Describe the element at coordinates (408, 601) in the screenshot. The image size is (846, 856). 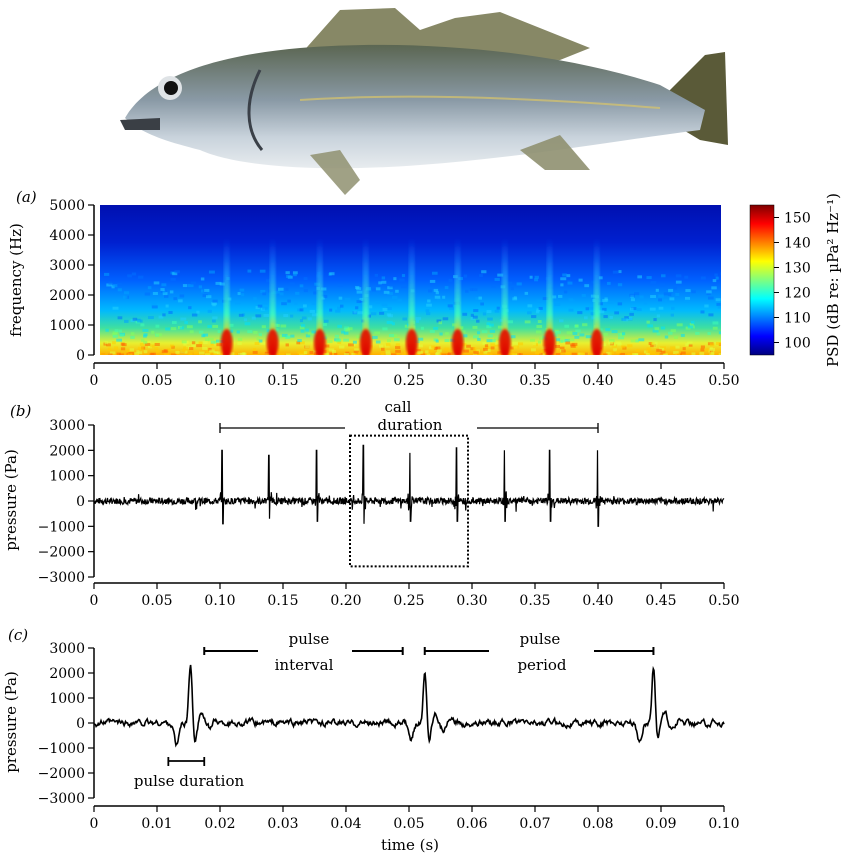
I see `b-xtick-label: 0.25` at that location.